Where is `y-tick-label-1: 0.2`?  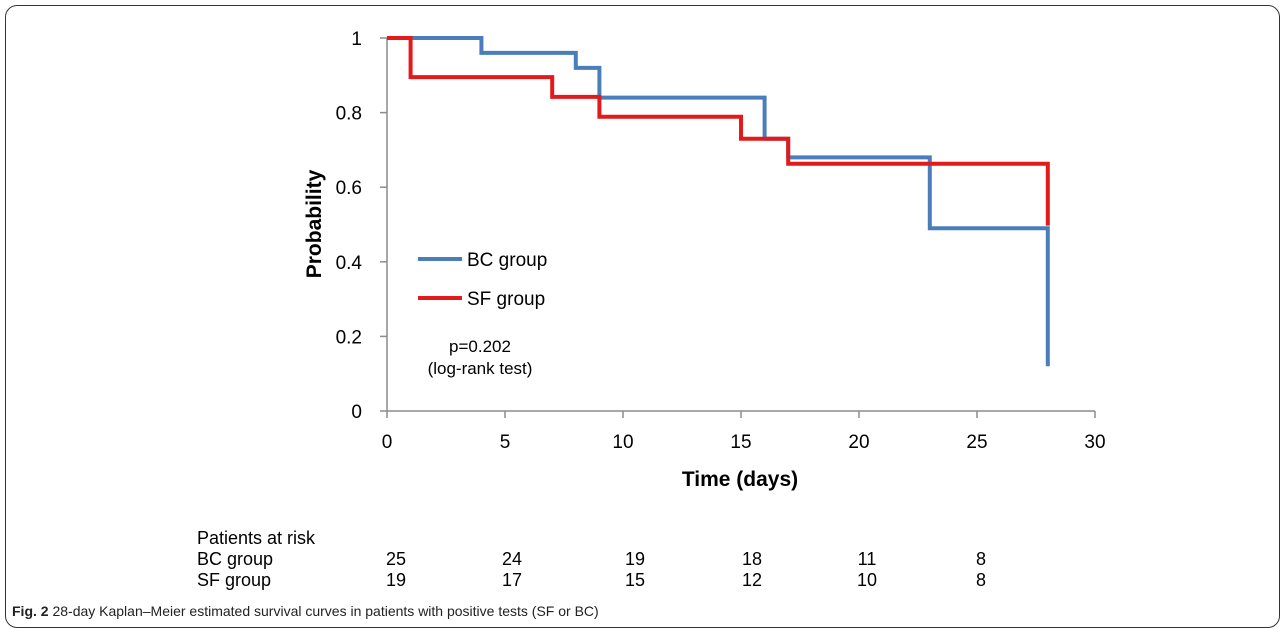
y-tick-label-1: 0.2 is located at coordinates (349, 337).